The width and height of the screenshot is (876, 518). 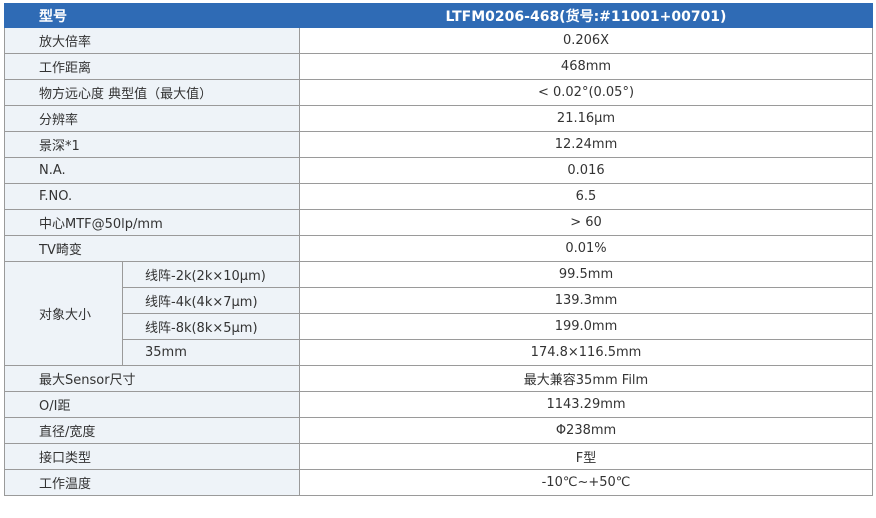 I want to click on row-label: 景深*1, so click(x=152, y=144).